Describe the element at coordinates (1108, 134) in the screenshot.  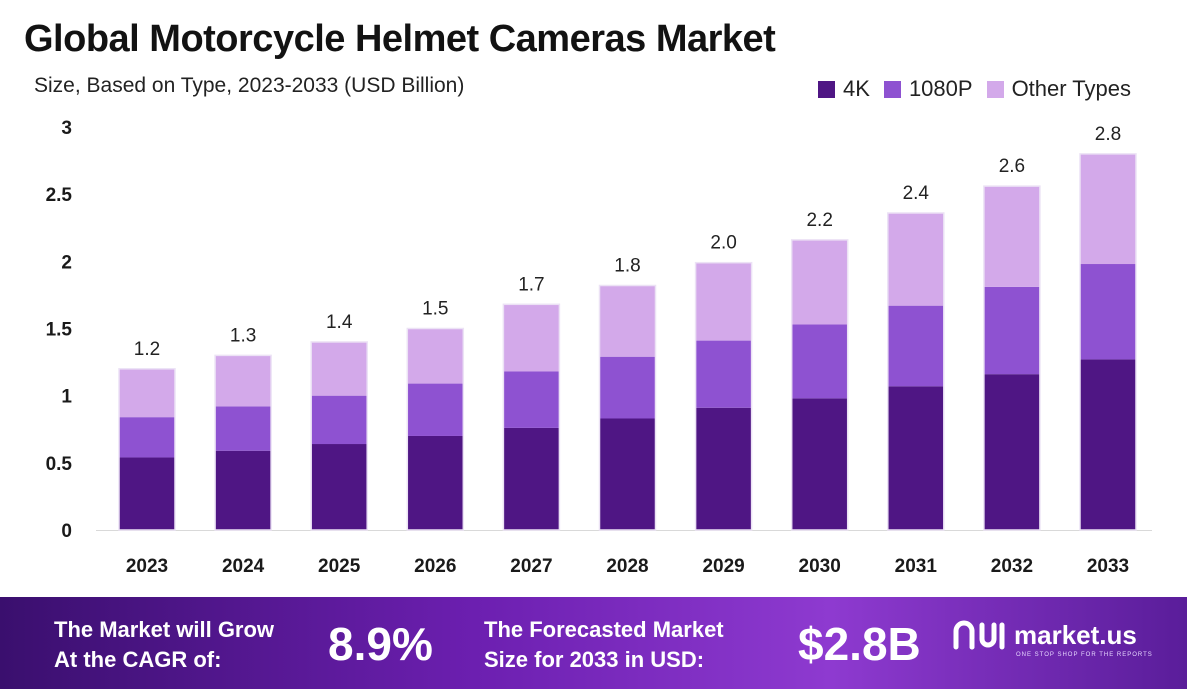
I see `bar-total-label: 2.8` at that location.